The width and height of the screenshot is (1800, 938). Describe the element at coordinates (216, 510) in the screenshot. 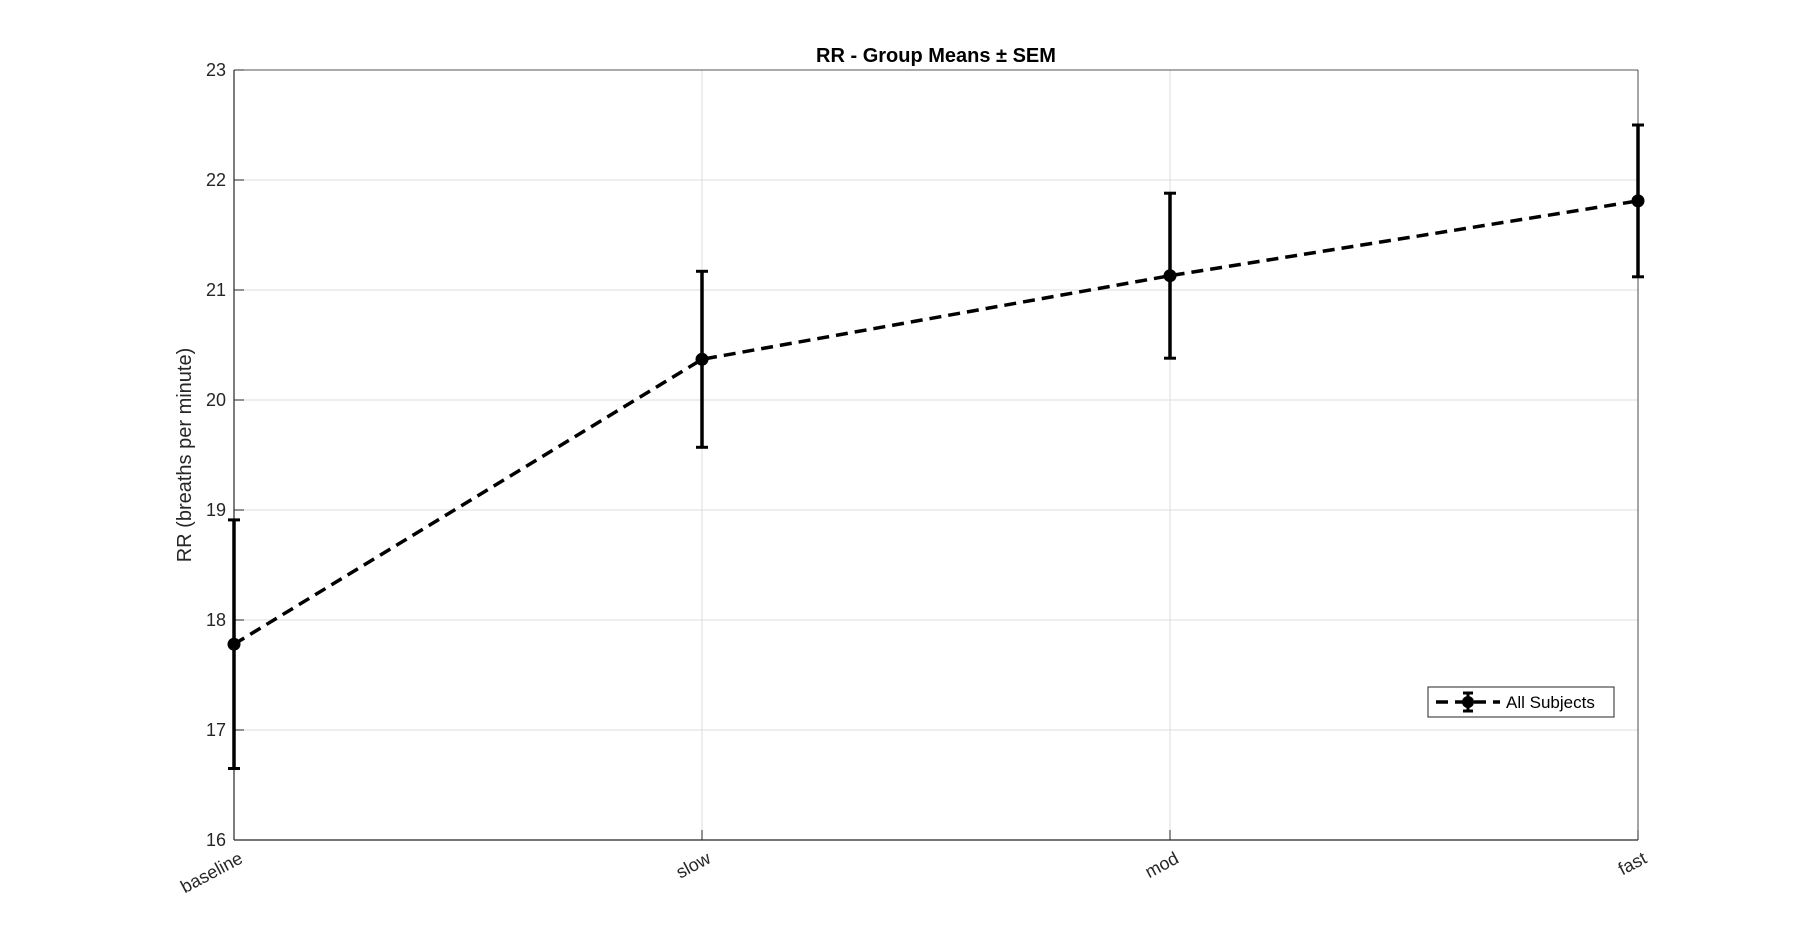

I see `y-tick-label: 19` at that location.